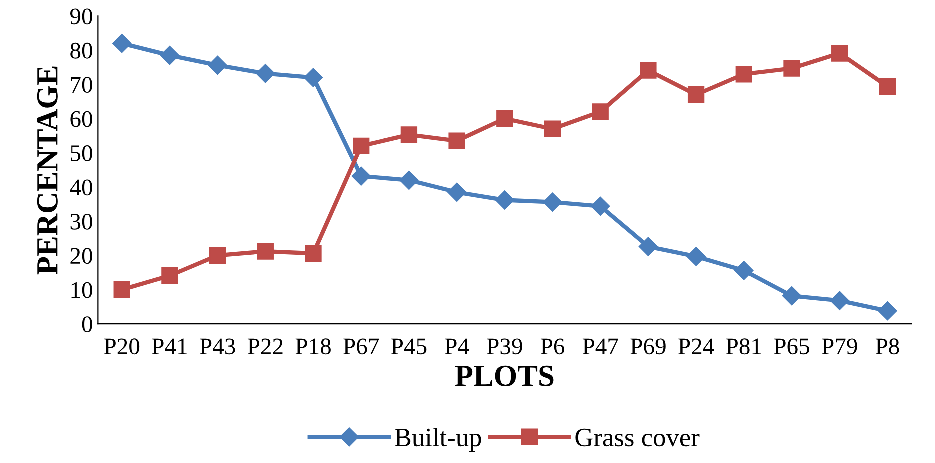 This screenshot has width=935, height=463. What do you see at coordinates (504, 346) in the screenshot?
I see `x-tick-label: P39` at bounding box center [504, 346].